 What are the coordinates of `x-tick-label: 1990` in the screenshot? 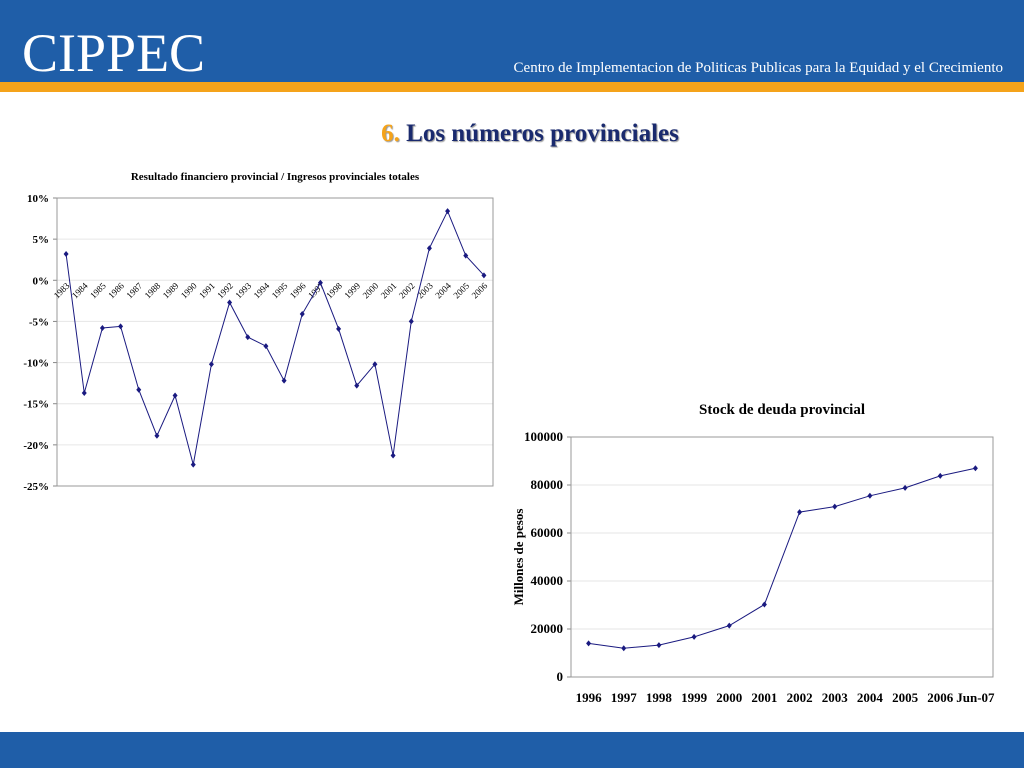 It's located at (189, 290).